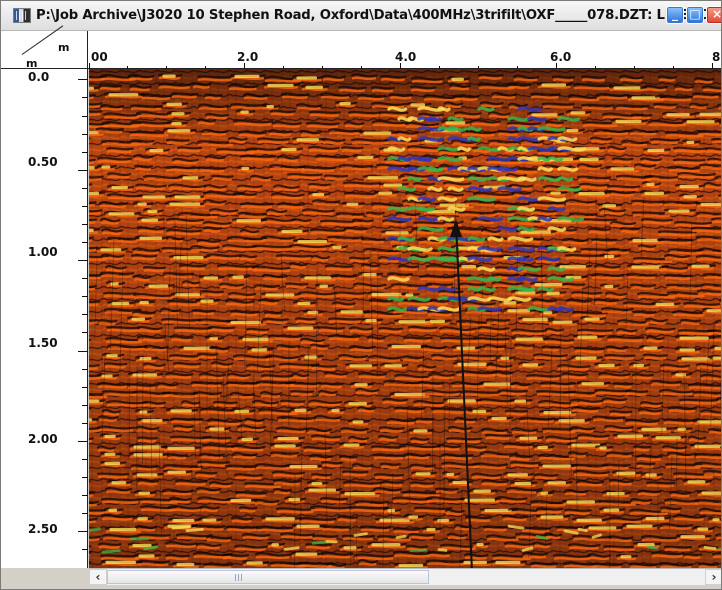  Describe the element at coordinates (675, 15) in the screenshot. I see `minimize-button: _` at that location.